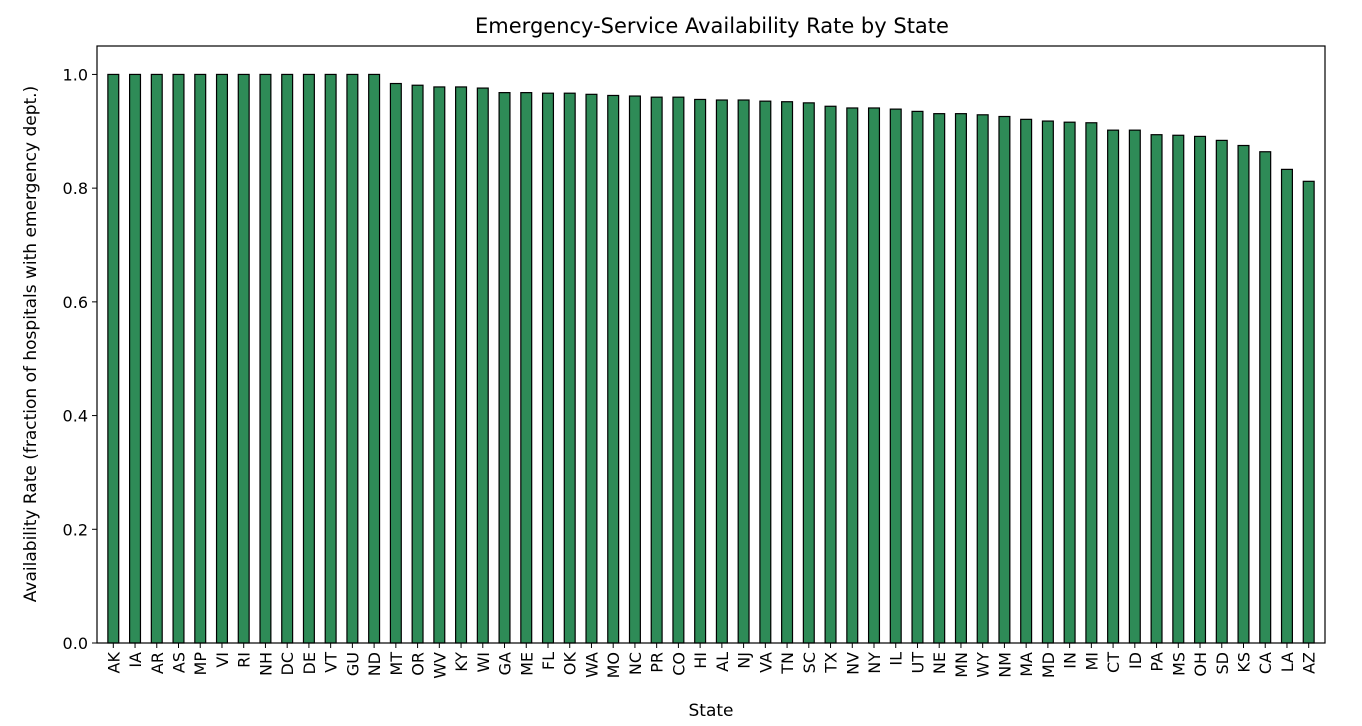  Describe the element at coordinates (939, 663) in the screenshot. I see `x-tick-label: NE` at that location.